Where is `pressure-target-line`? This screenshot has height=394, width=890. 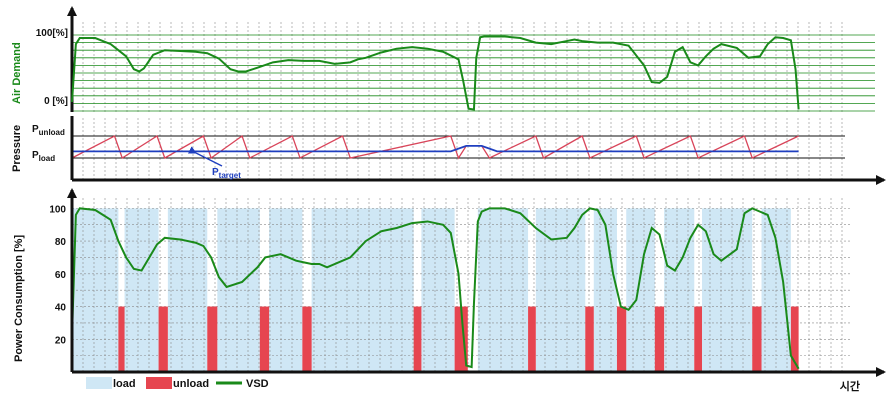
pressure-target-line is located at coordinates (435, 148).